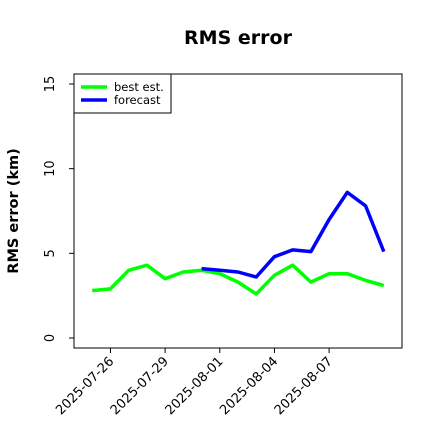 This screenshot has width=440, height=440. I want to click on legend-box, so click(122, 93).